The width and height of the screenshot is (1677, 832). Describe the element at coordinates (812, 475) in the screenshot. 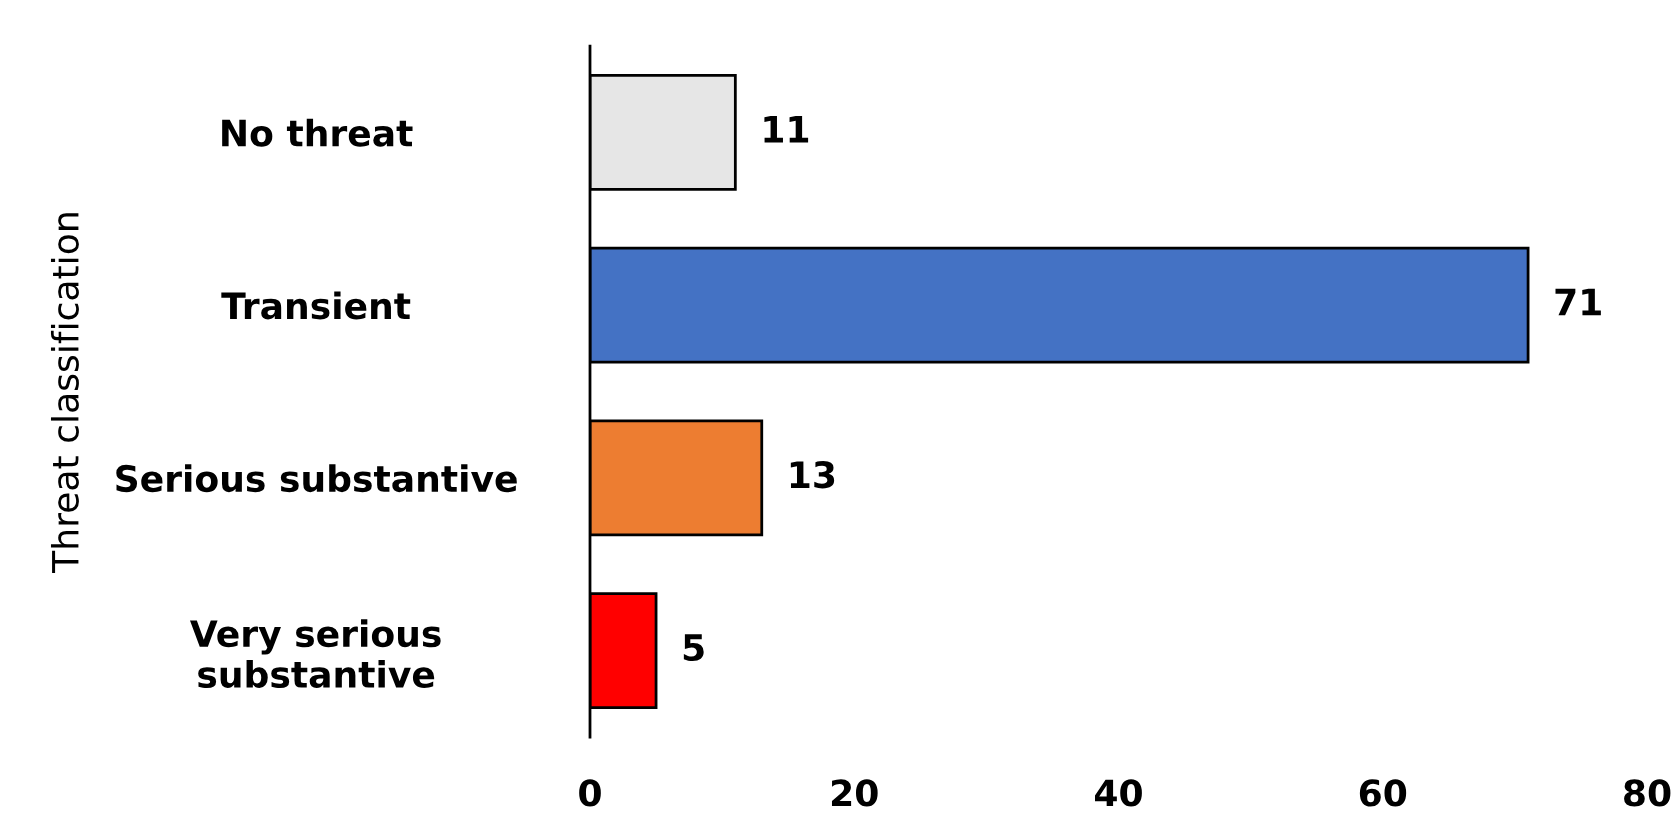

I see `data-label: 13` at that location.